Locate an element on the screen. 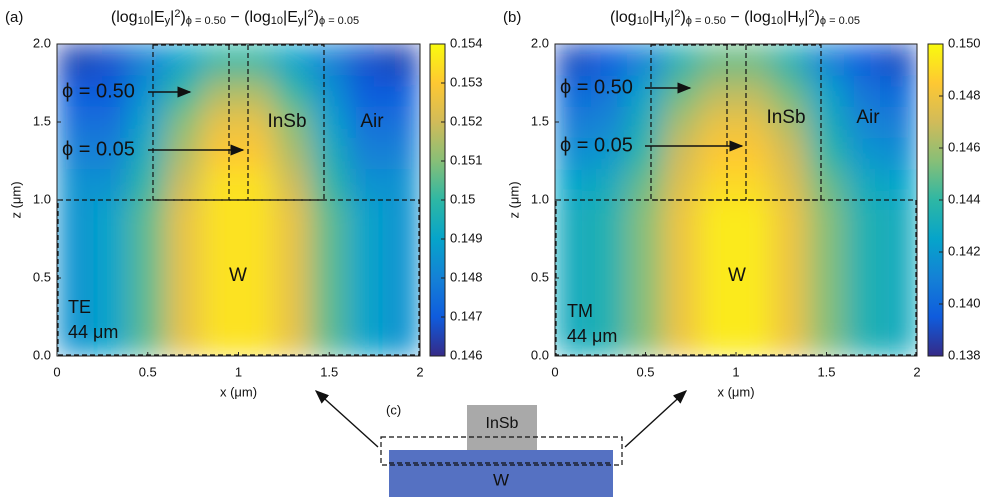 Image resolution: width=986 pixels, height=500 pixels. panel-label: (c) is located at coordinates (393, 409).